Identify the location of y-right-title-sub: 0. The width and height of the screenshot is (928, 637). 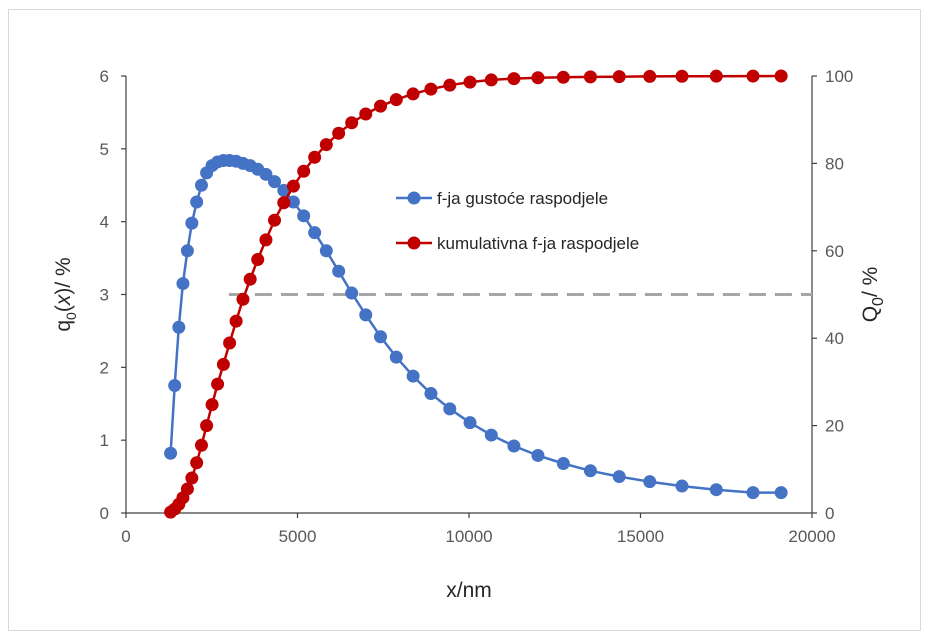
(878, 301).